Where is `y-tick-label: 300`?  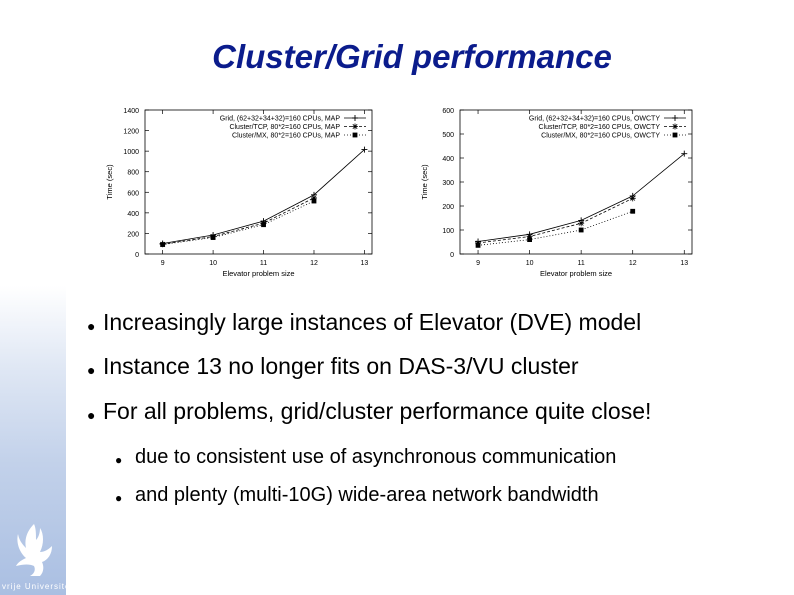
y-tick-label: 300 is located at coordinates (448, 183).